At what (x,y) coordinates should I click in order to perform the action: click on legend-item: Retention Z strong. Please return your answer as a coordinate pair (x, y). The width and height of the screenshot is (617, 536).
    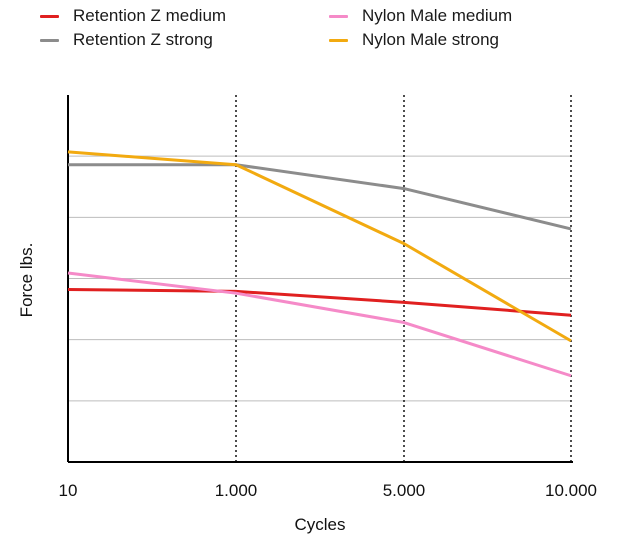
    Looking at the image, I should click on (126, 40).